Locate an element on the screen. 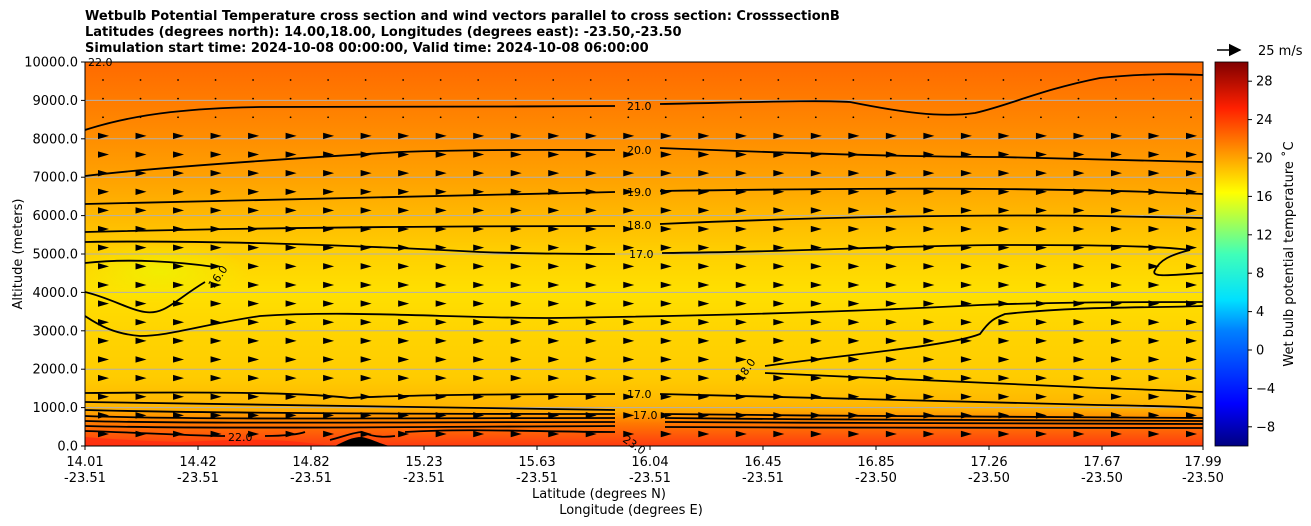 The width and height of the screenshot is (1311, 526). y-tick-label: 9000.0 is located at coordinates (56, 101).